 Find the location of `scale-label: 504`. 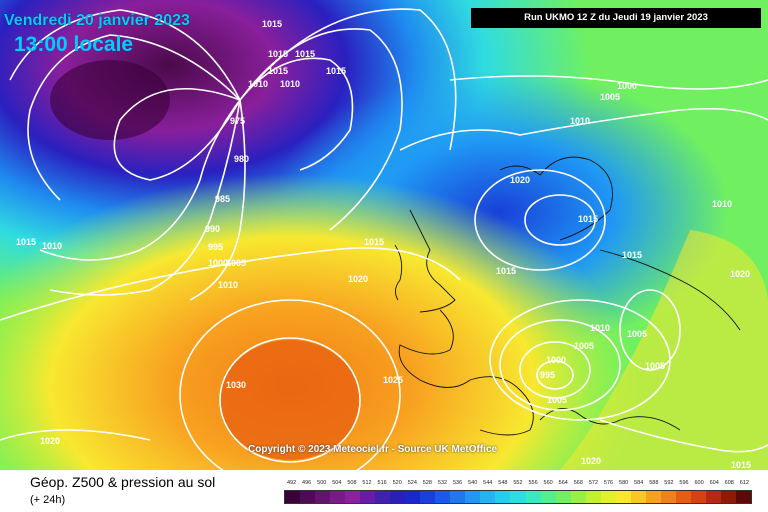

scale-label: 504 is located at coordinates (337, 483).